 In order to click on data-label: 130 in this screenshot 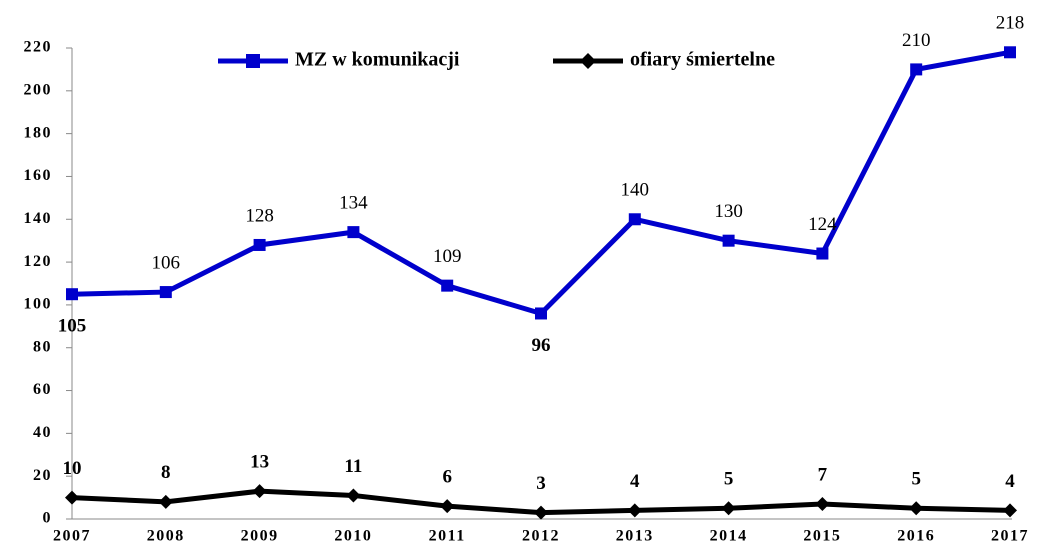, I will do `click(728, 211)`.